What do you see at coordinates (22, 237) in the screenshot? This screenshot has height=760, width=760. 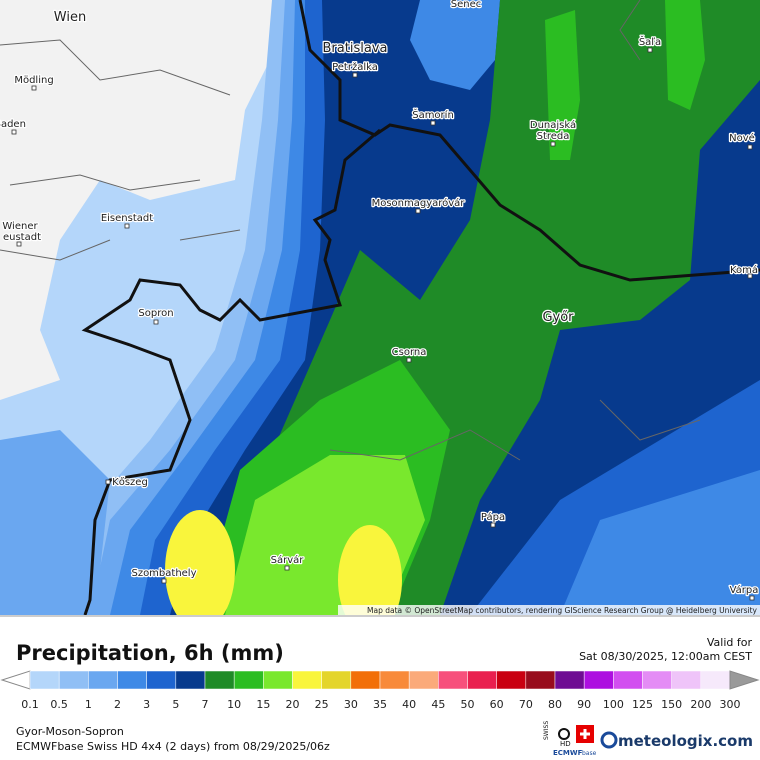 I see `city-label: eustadt` at bounding box center [22, 237].